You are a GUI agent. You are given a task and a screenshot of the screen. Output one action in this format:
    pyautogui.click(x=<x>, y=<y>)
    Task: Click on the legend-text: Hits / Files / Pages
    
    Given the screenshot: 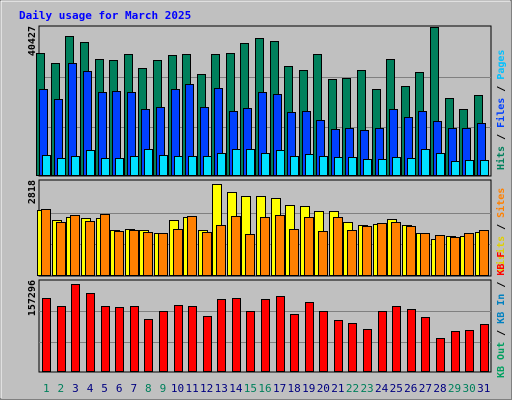 What is the action you would take?
    pyautogui.click(x=501, y=110)
    